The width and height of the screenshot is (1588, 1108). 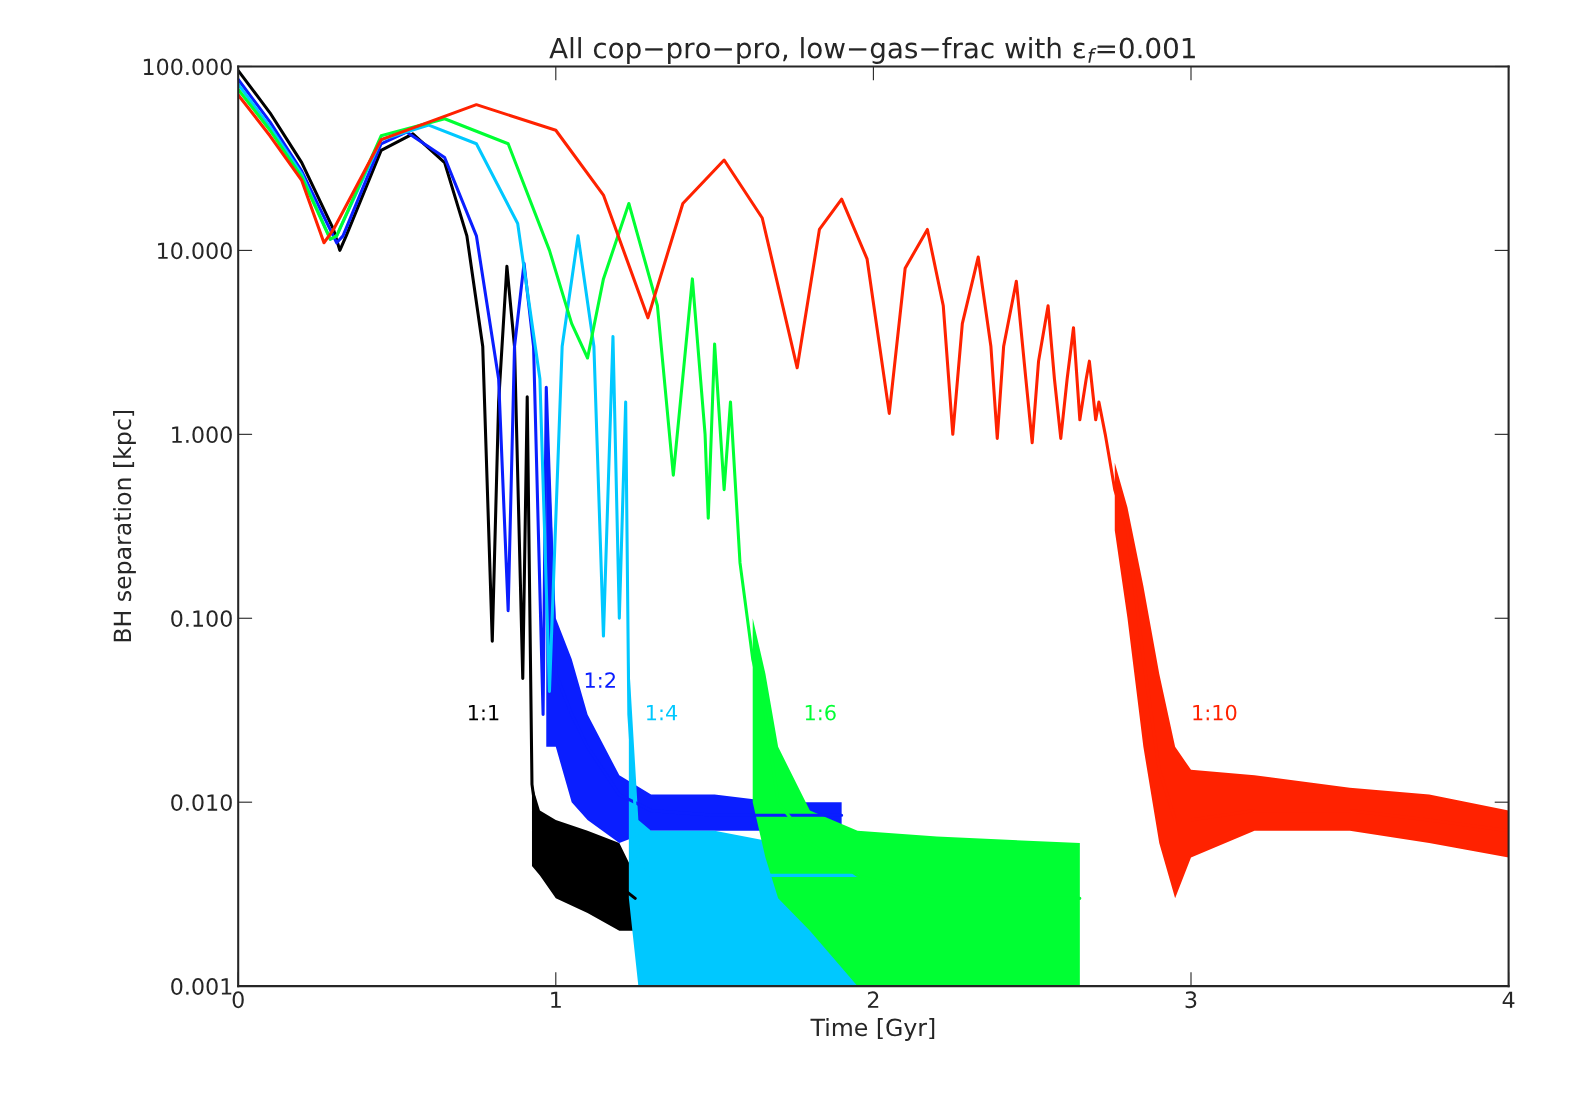 I want to click on y-tick-label: 100.000, so click(x=187, y=67).